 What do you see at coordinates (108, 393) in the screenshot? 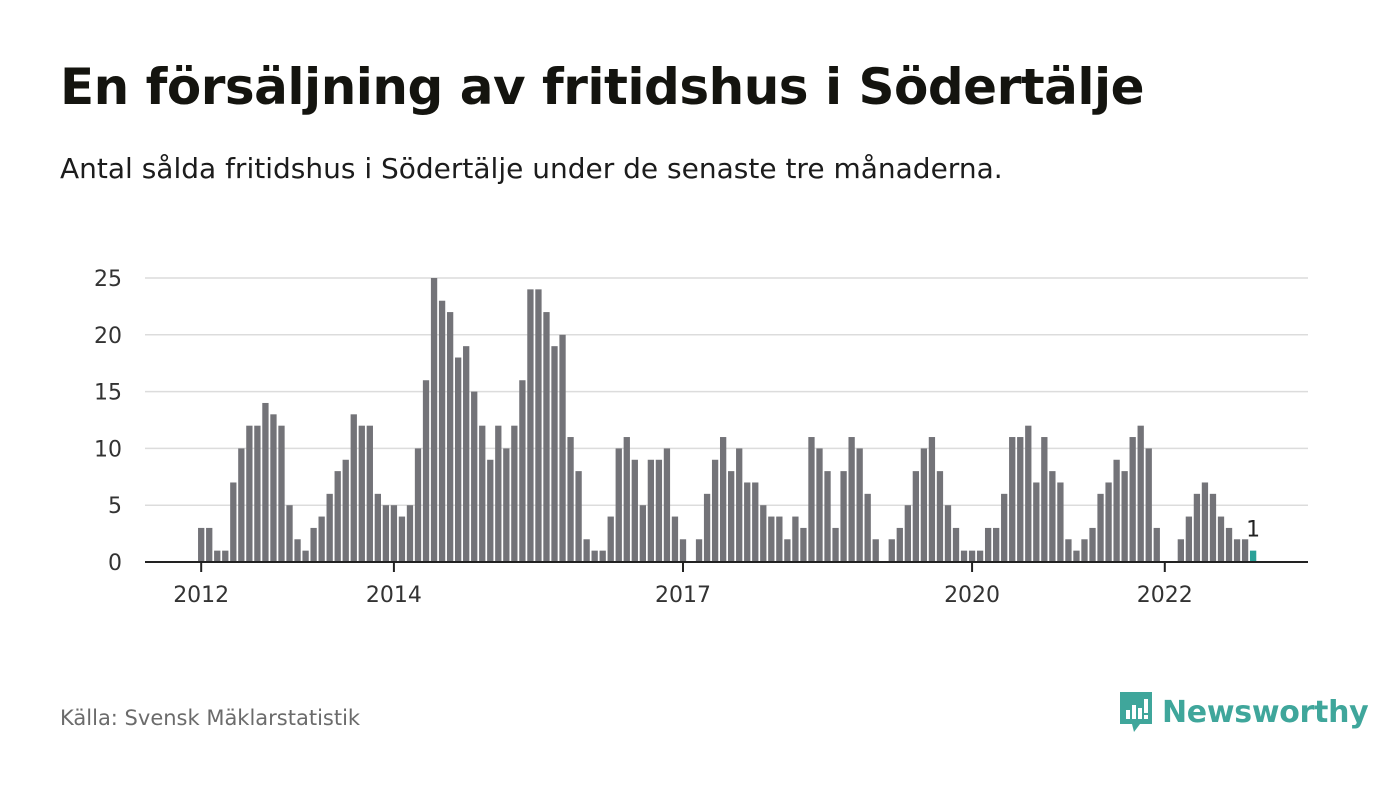
I see `y-tick-label: 15` at bounding box center [108, 393].